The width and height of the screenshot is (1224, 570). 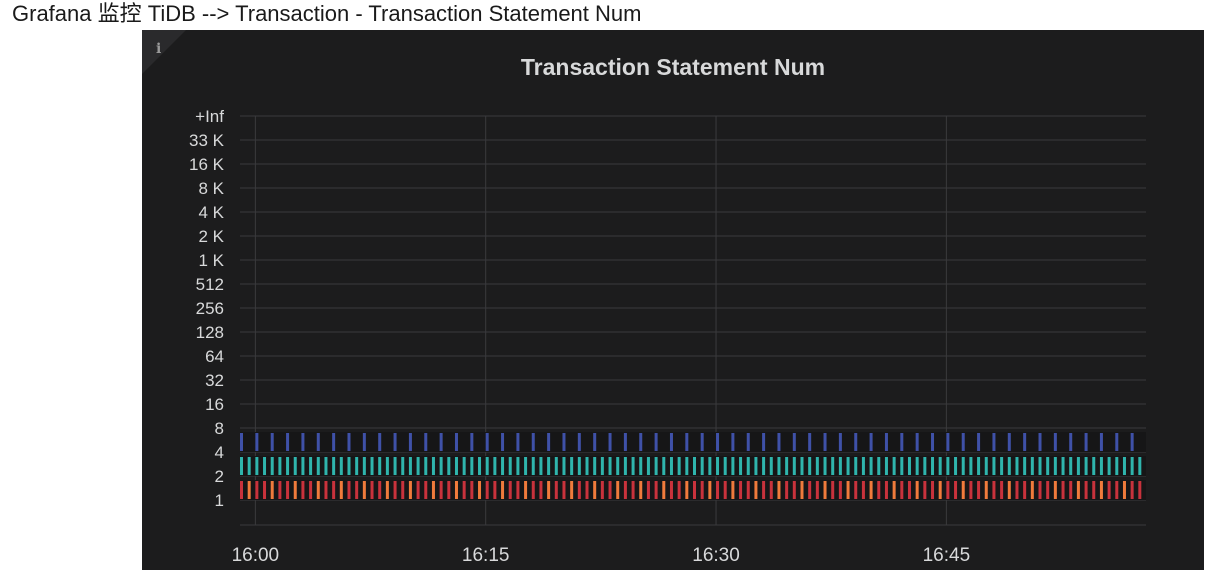 What do you see at coordinates (716, 555) in the screenshot?
I see `x-tick-label: 16:30` at bounding box center [716, 555].